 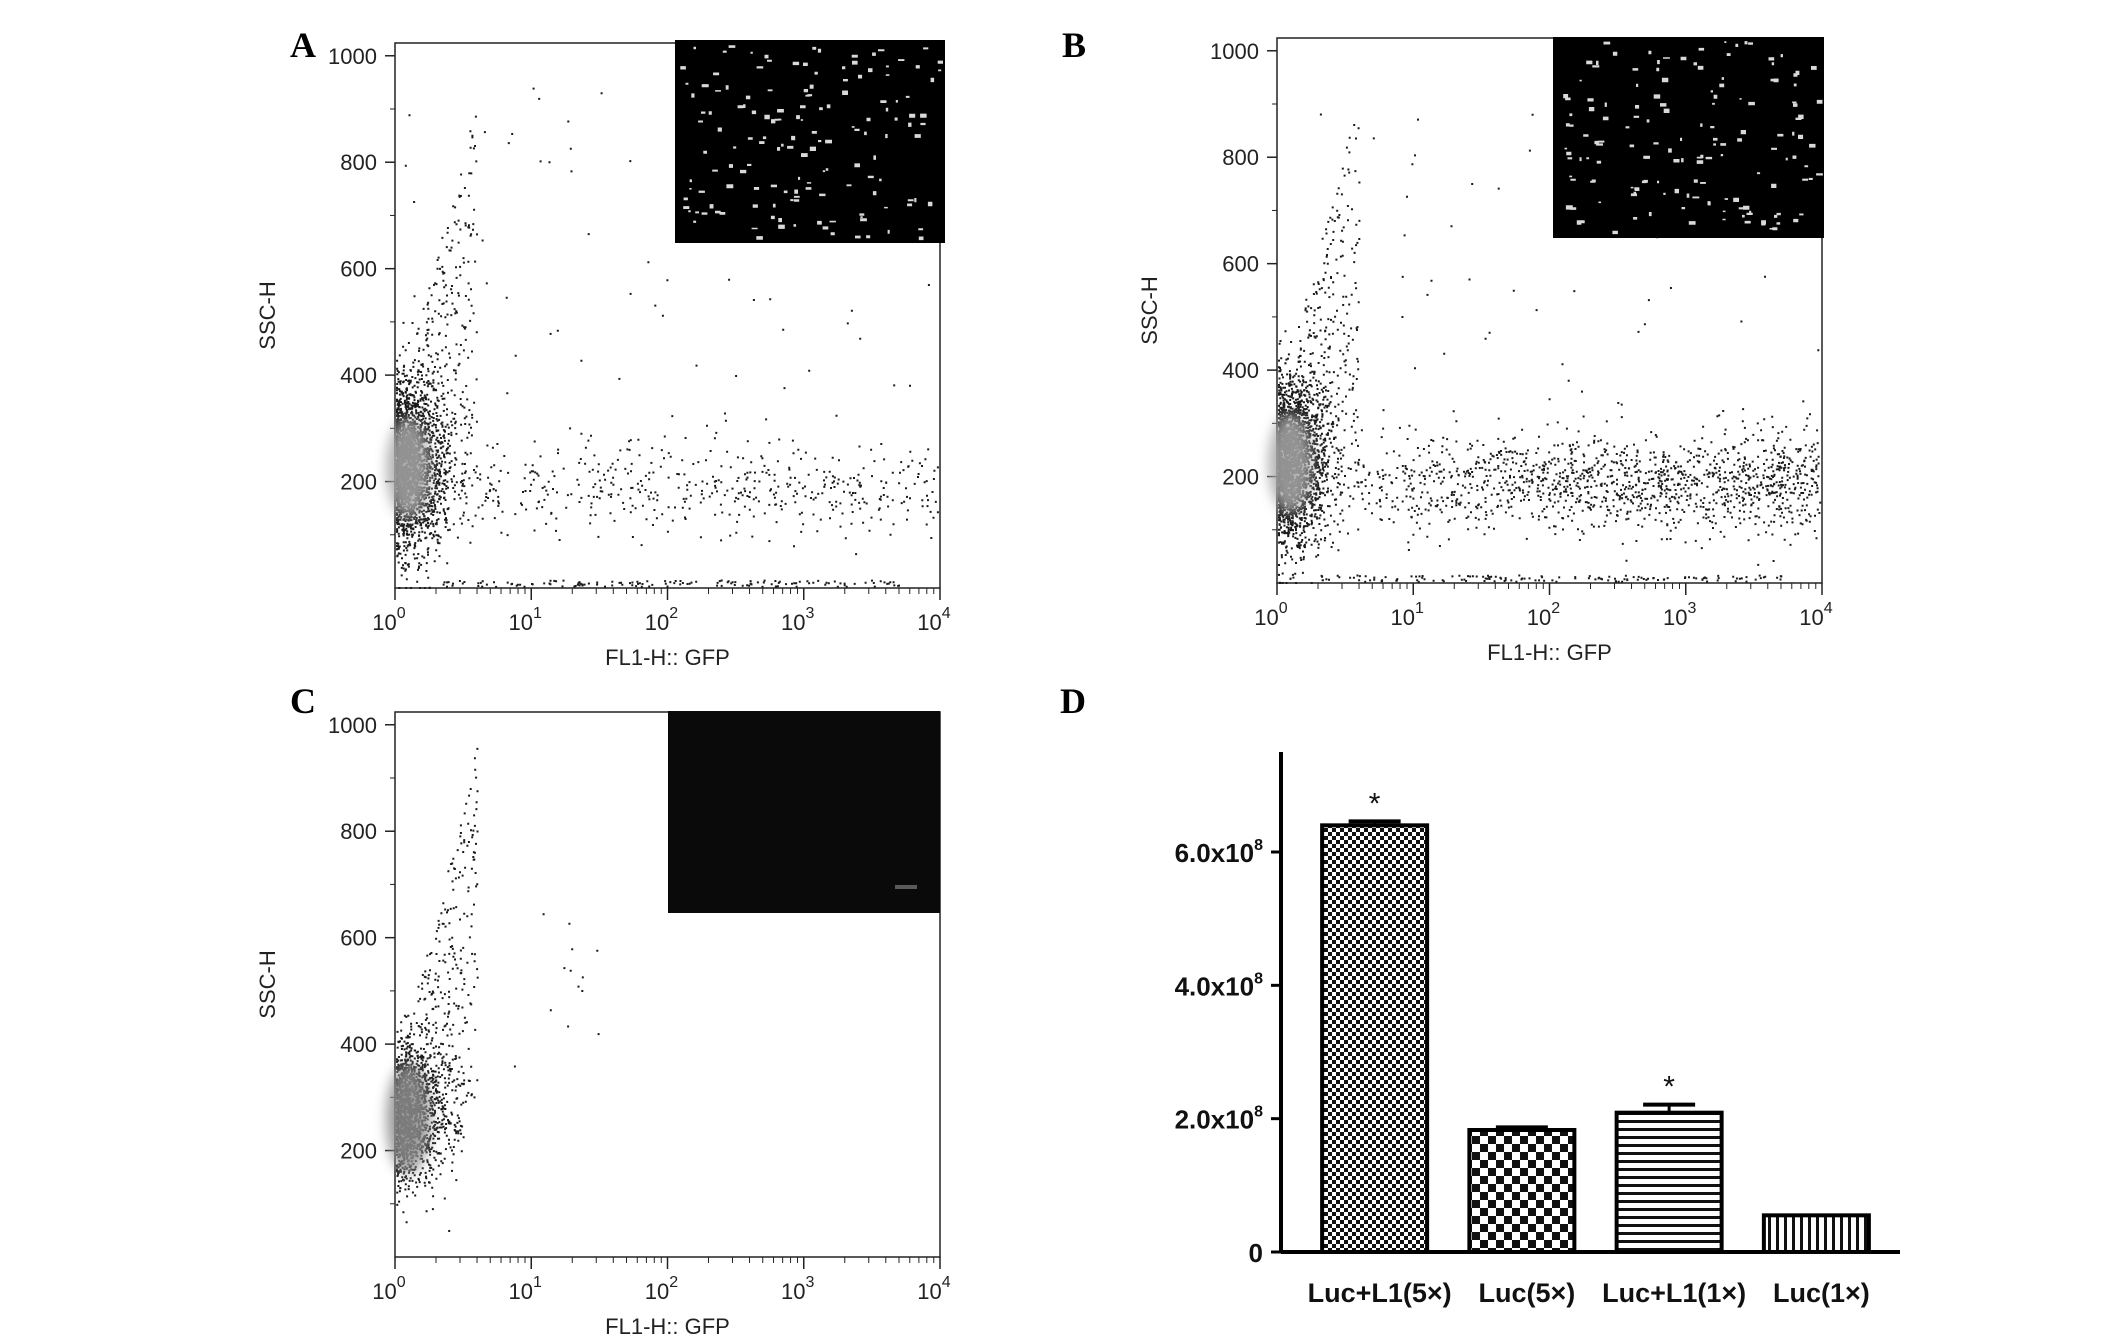 I want to click on panel-letter-d: D, so click(x=1073, y=701).